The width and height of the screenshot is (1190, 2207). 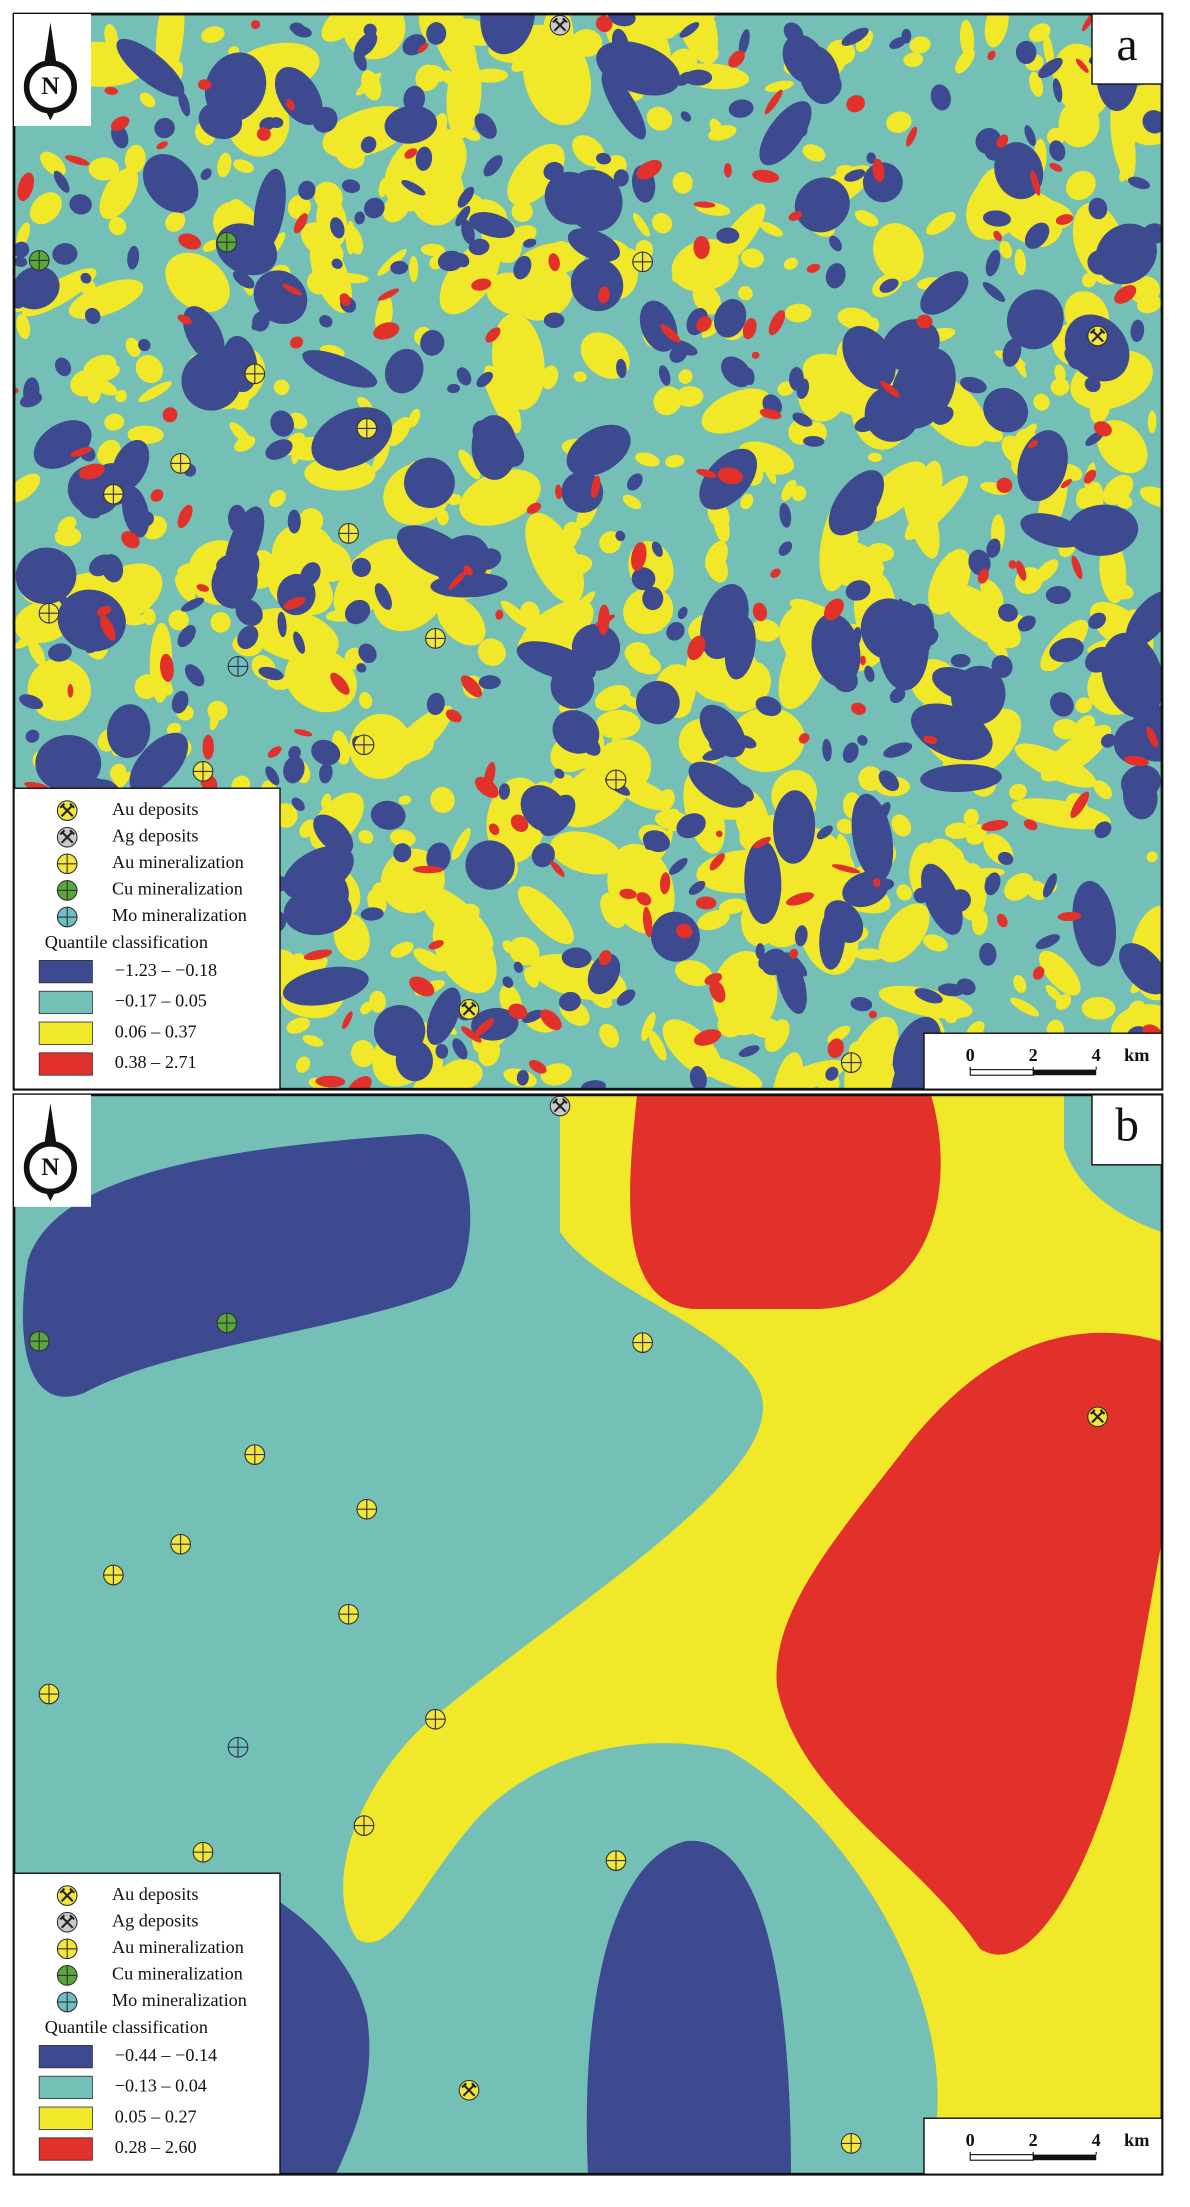 I want to click on panel-label-box, so click(x=1127, y=1130).